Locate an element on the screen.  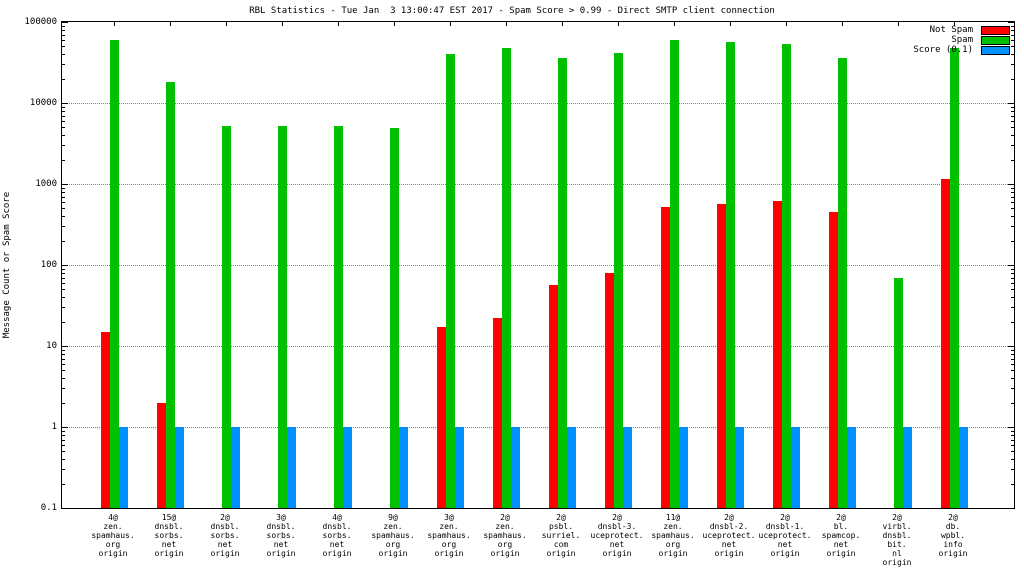
x-axis-label: 11@ zen. spamhaus. org origin is located at coordinates (673, 535).